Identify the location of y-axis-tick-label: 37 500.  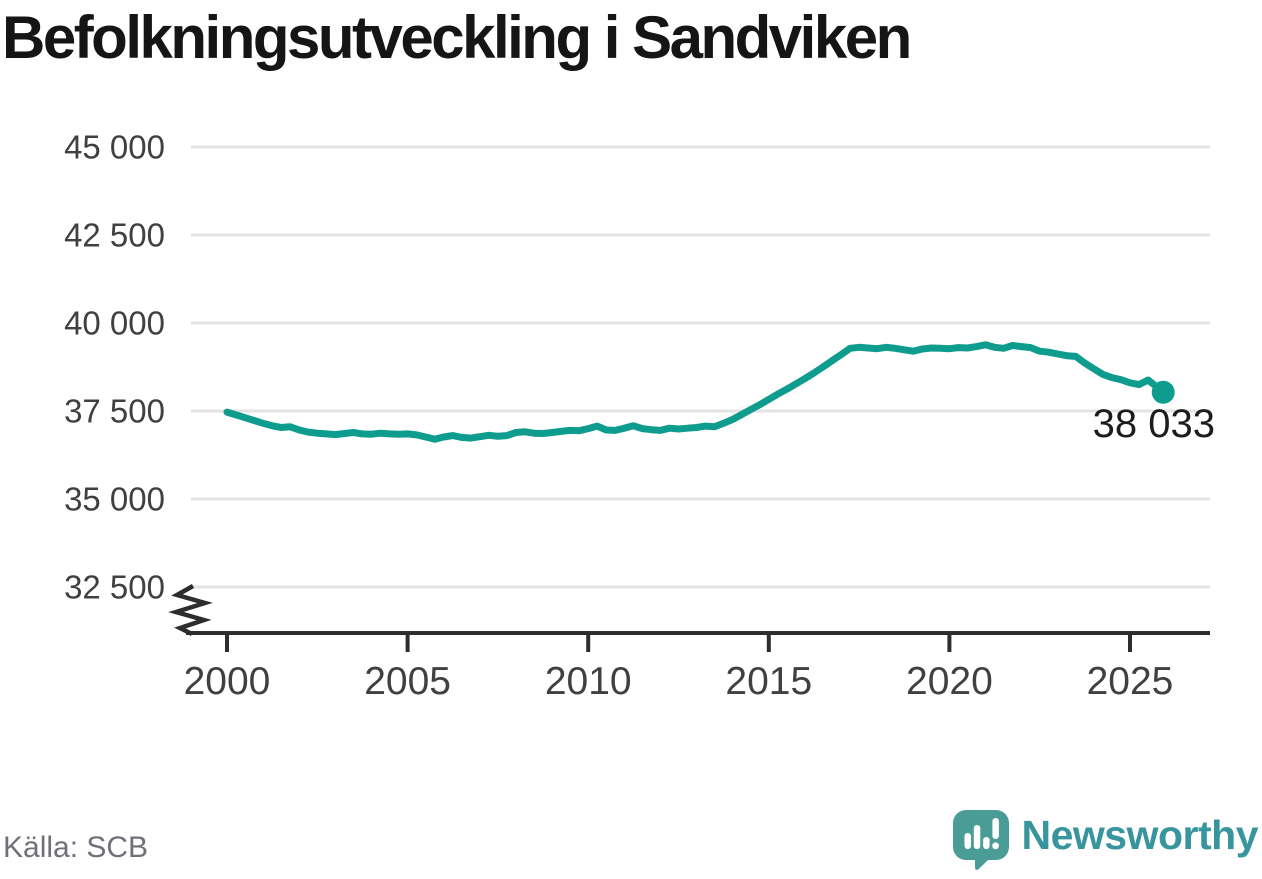
(114, 411).